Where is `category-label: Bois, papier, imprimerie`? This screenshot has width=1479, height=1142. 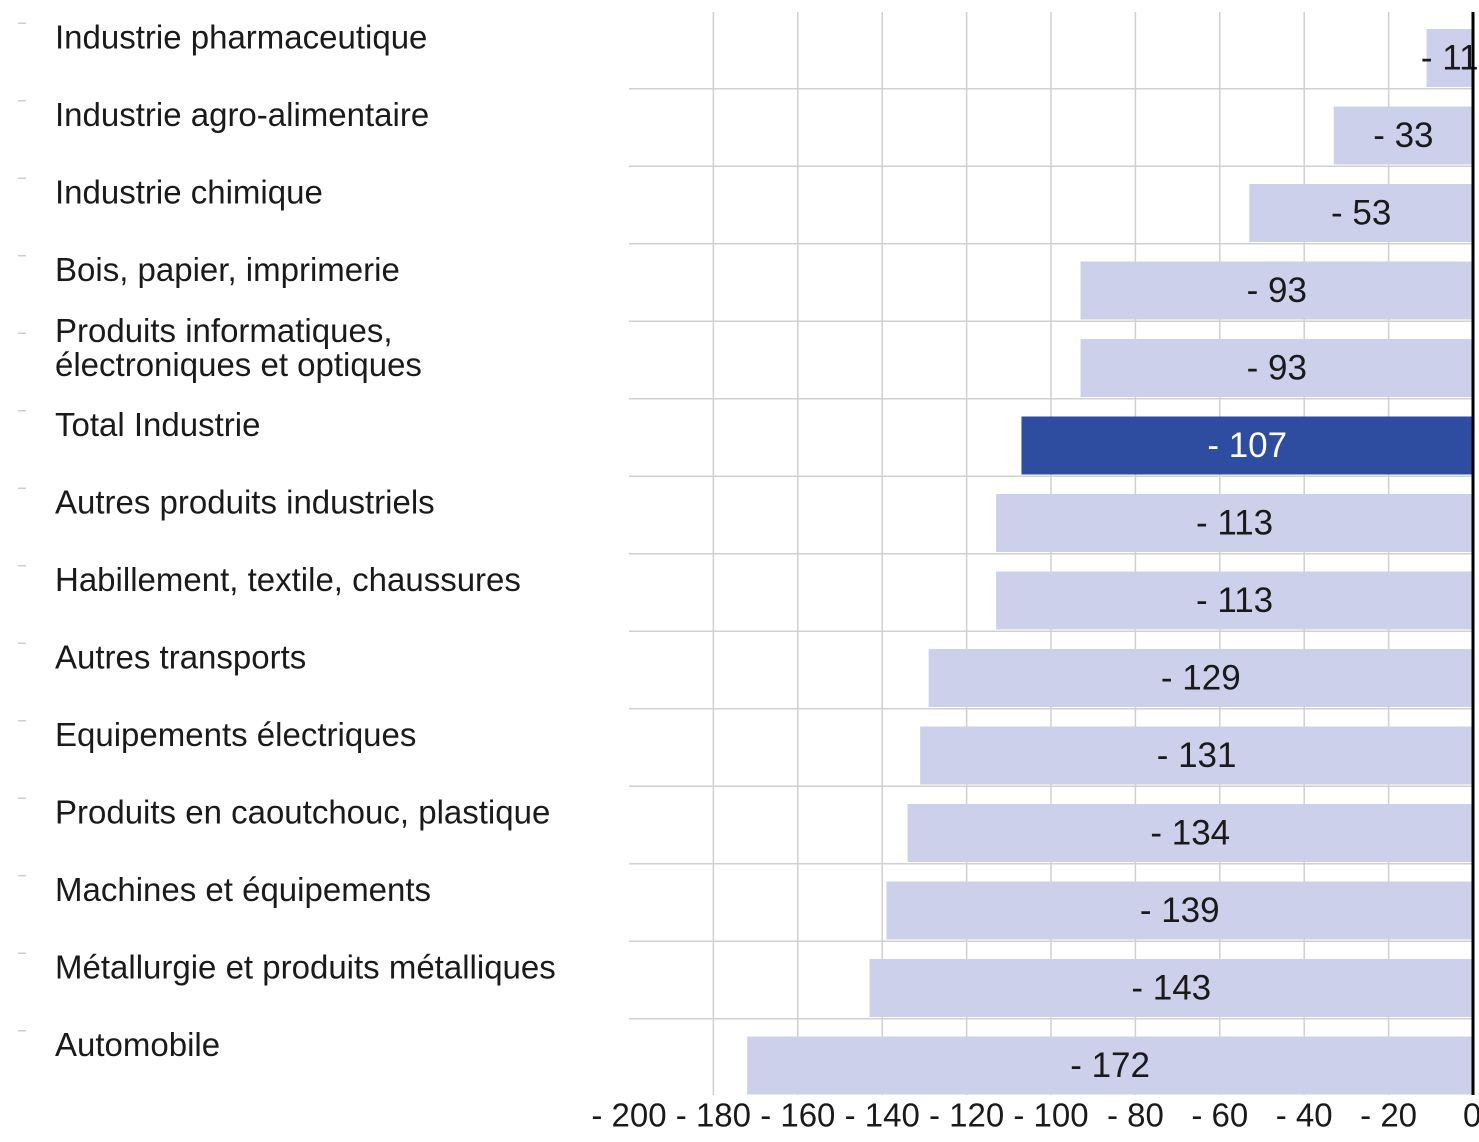 category-label: Bois, papier, imprimerie is located at coordinates (227, 269).